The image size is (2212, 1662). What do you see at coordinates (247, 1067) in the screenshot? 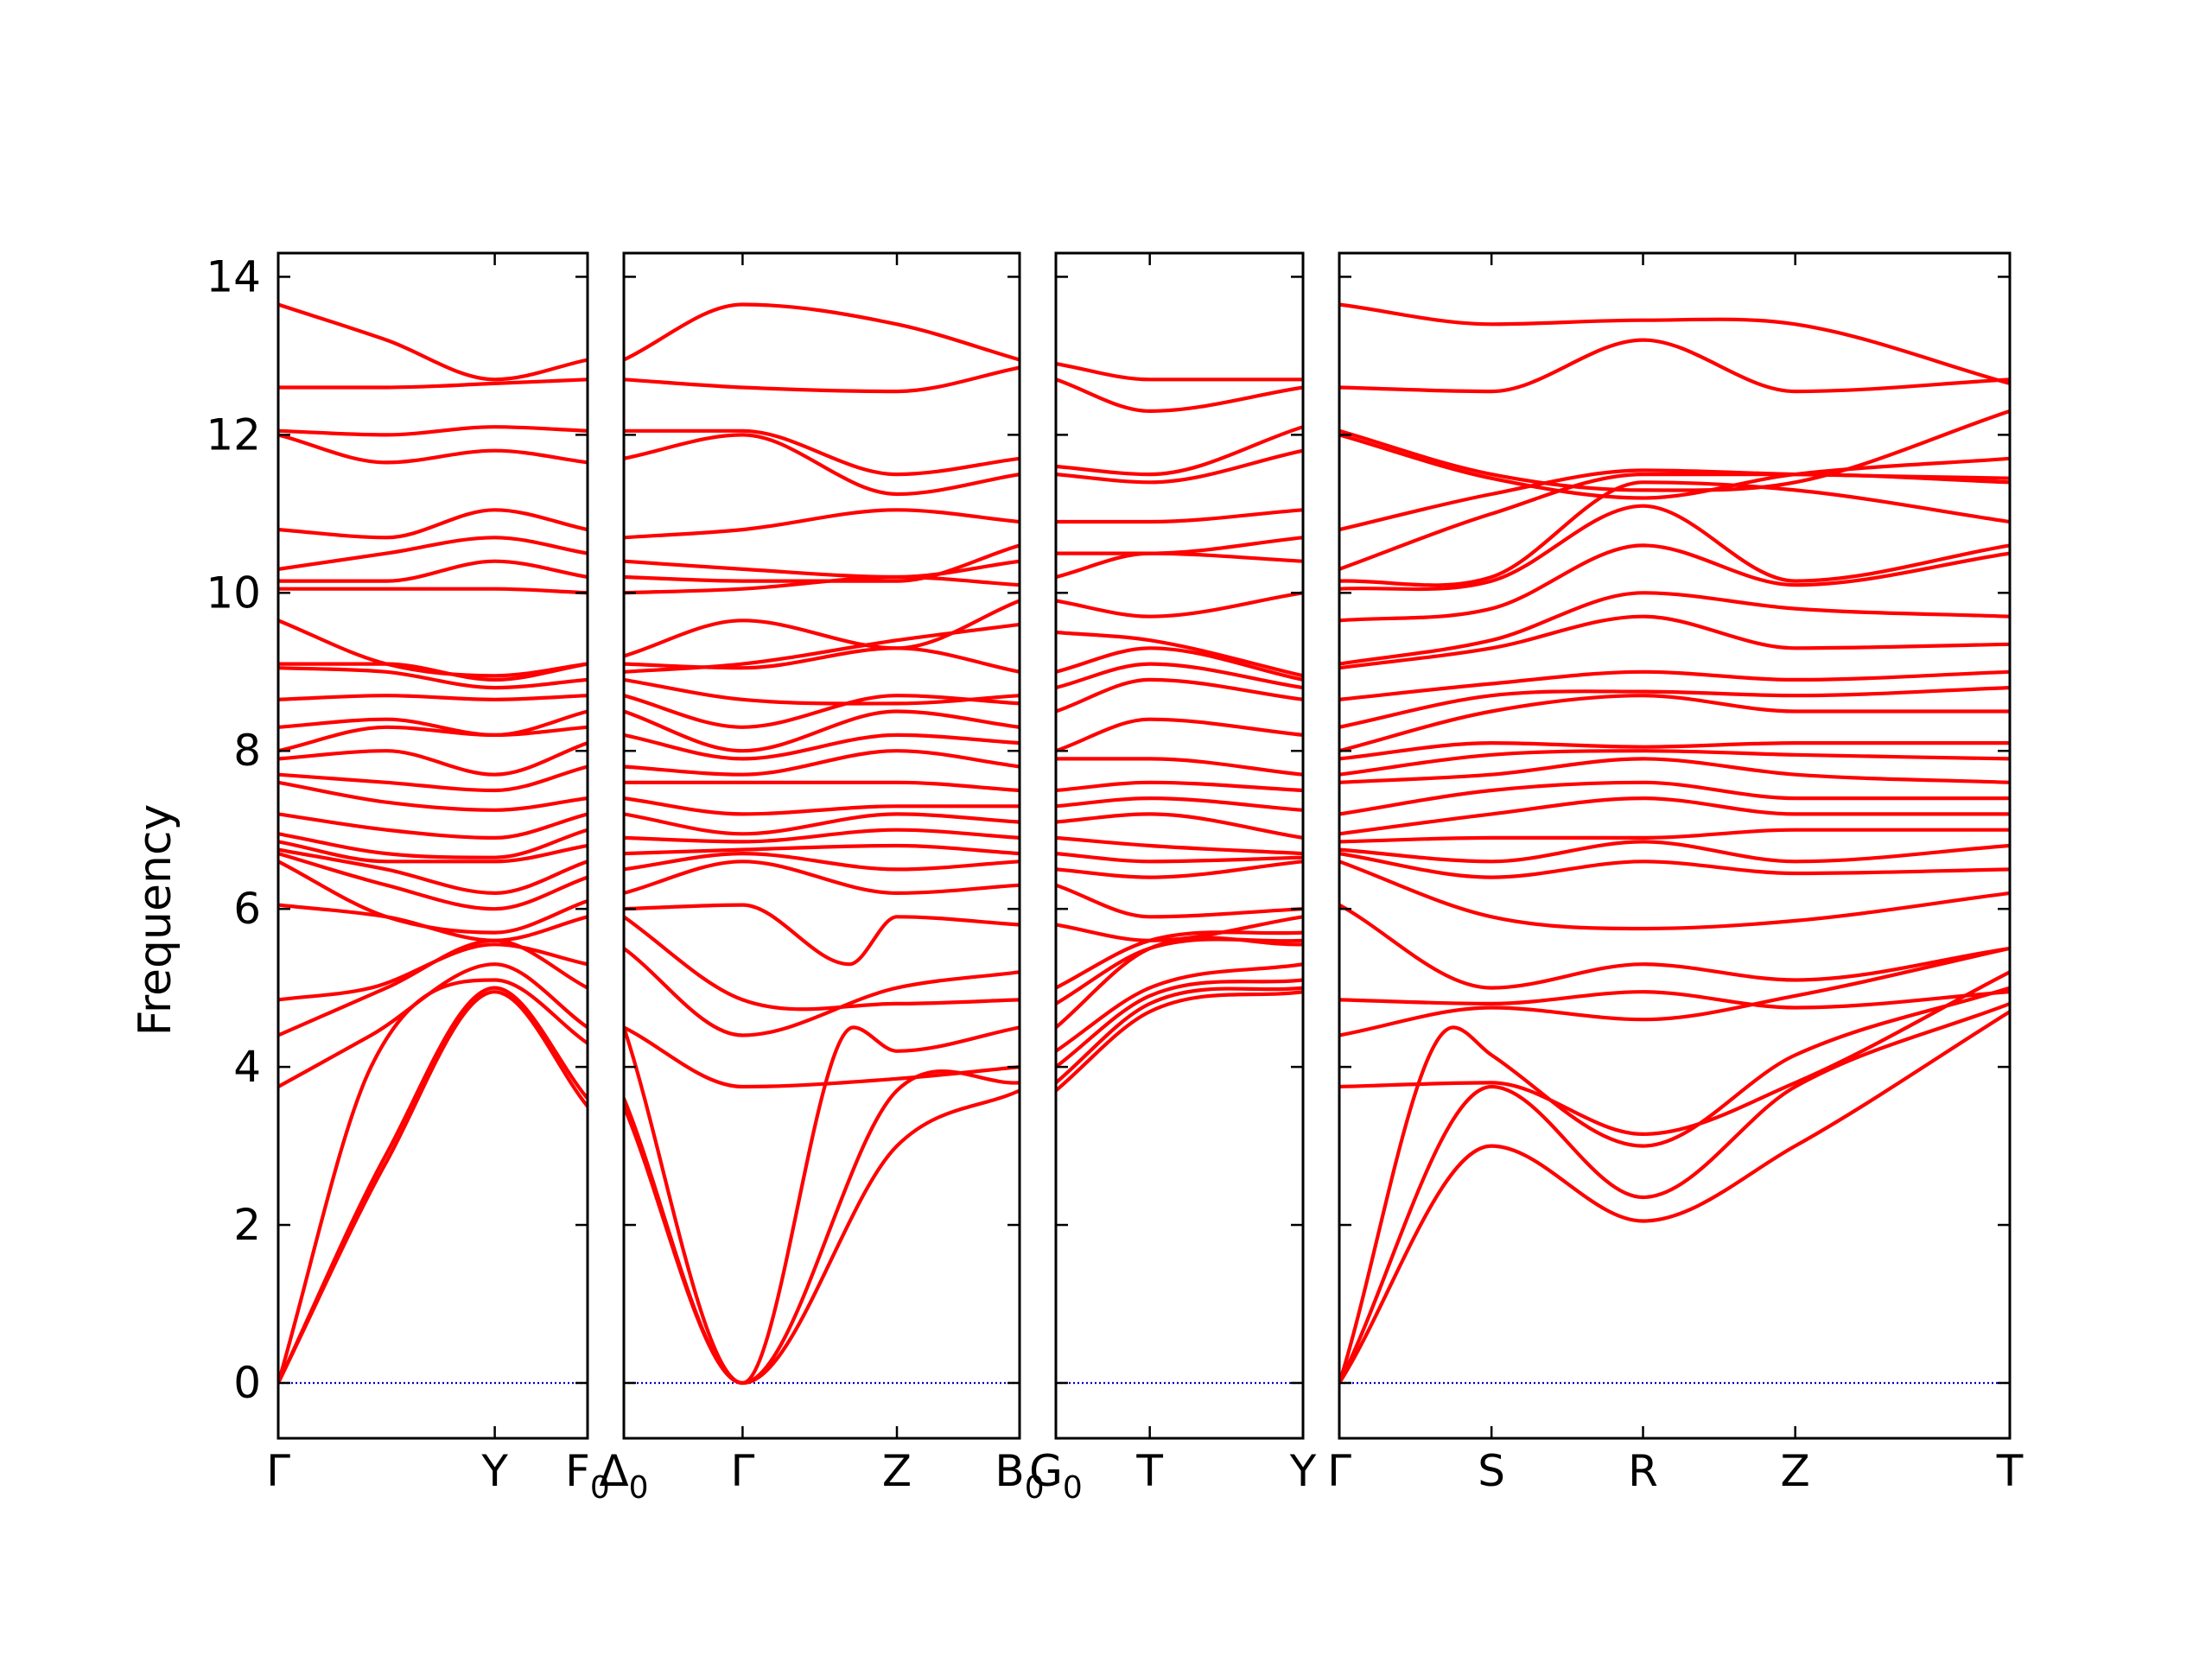
I see `y-tick-label: 4` at bounding box center [247, 1067].